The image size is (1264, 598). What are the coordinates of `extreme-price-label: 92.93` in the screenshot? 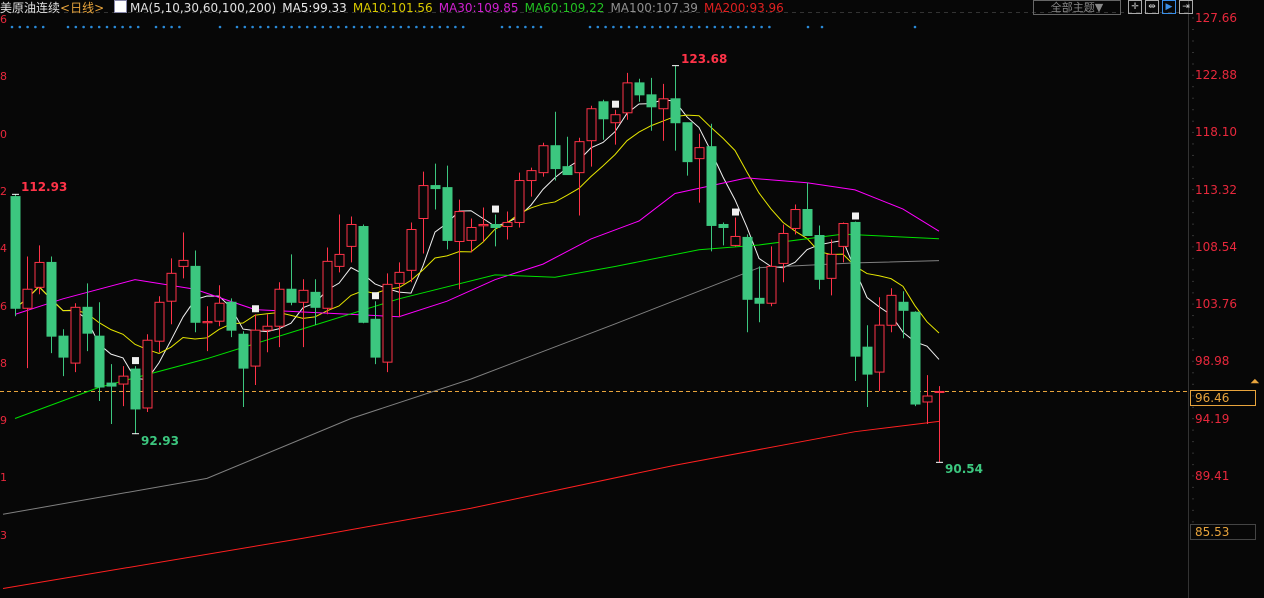 It's located at (160, 440).